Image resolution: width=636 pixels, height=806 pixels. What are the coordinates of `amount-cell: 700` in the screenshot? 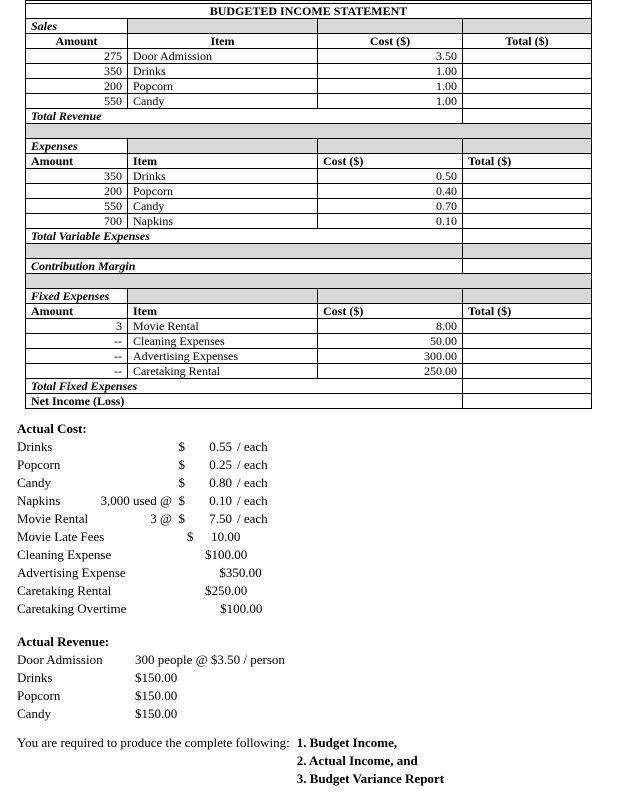 It's located at (76, 221).